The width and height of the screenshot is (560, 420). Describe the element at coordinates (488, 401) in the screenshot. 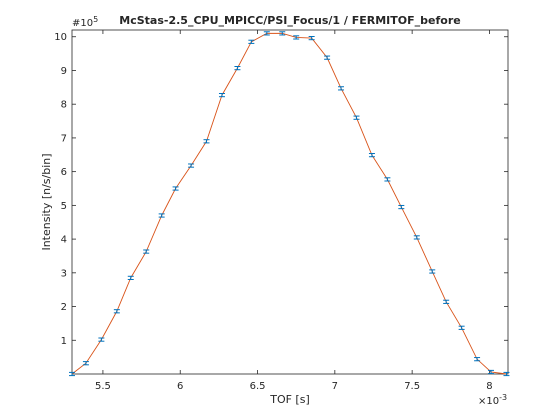

I see `x-multiplier-base: ×10` at that location.